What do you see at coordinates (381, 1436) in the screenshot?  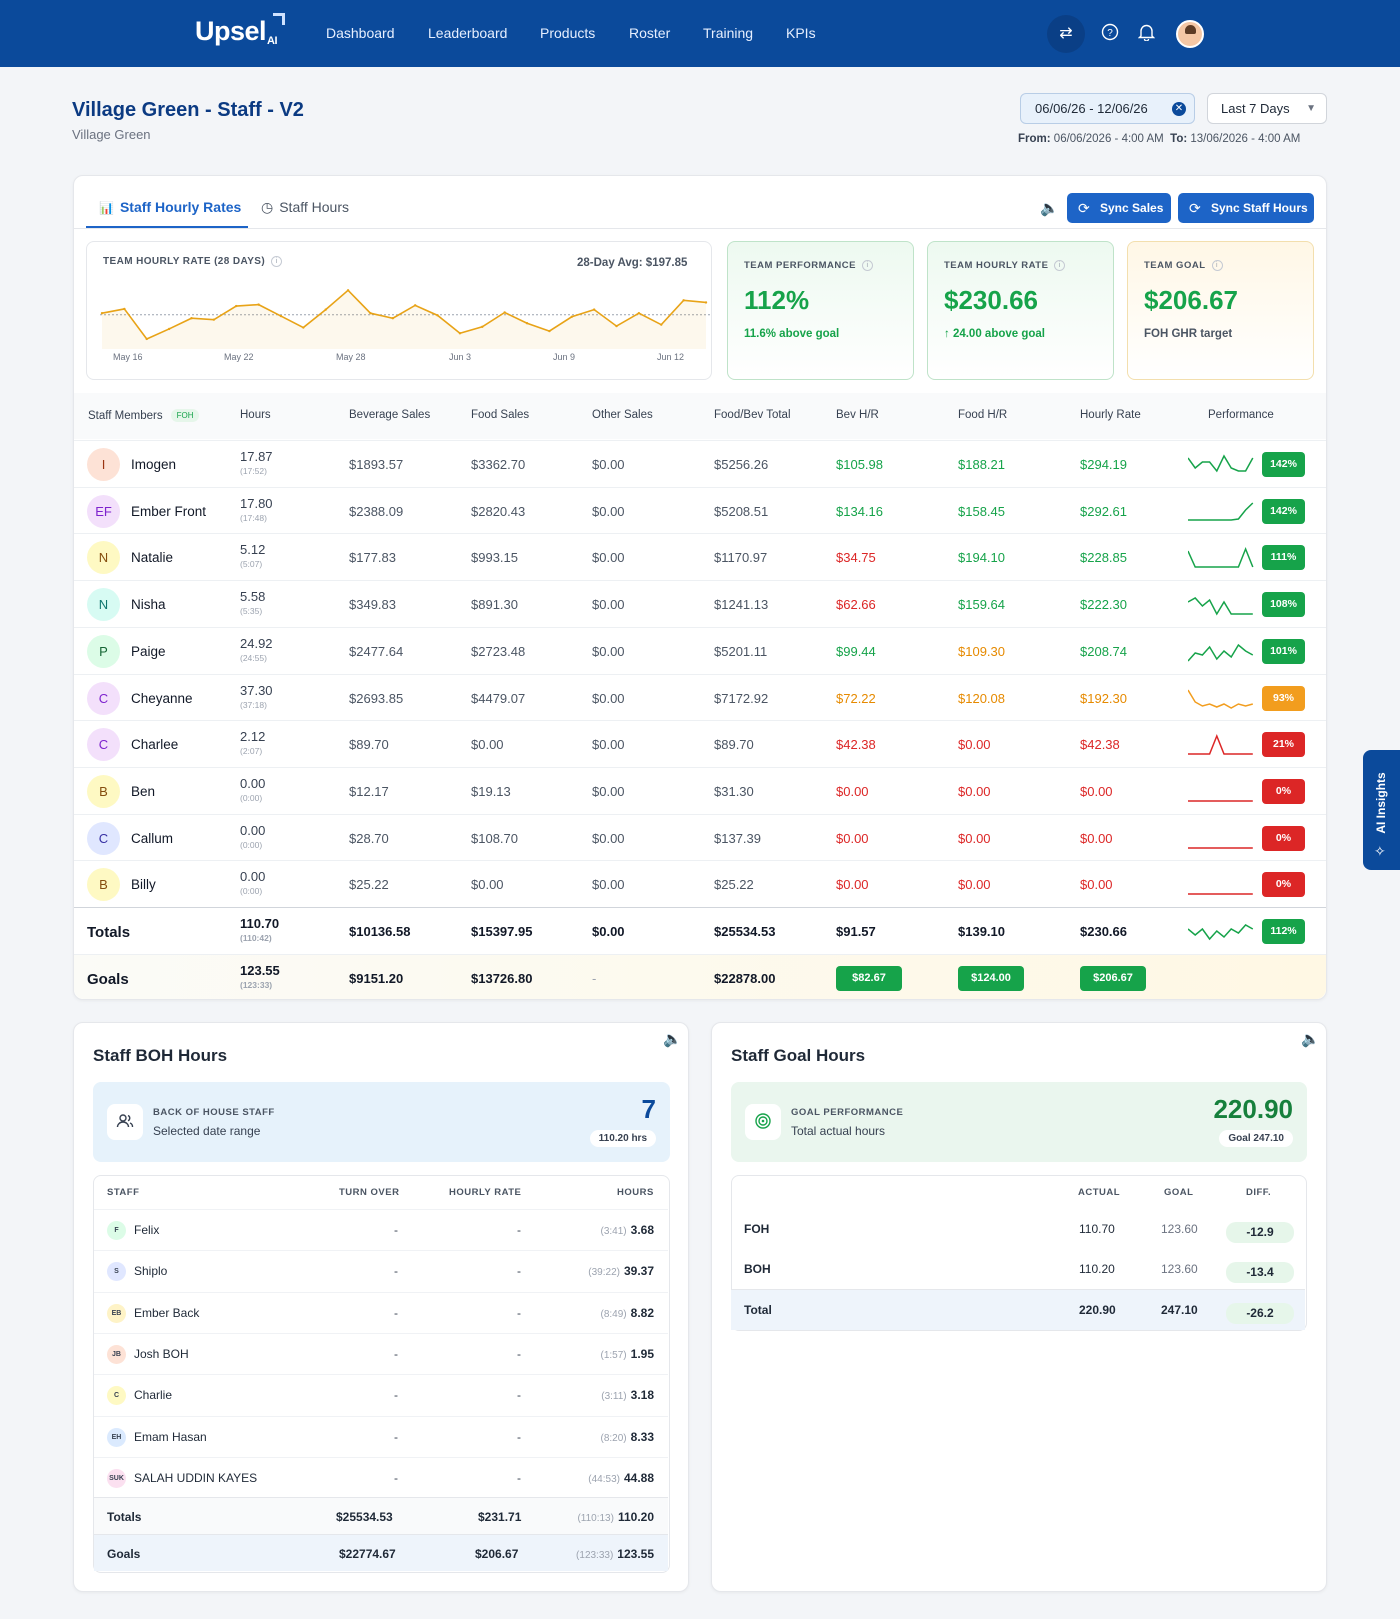 I see `boh-row: EH Emam Hasan - - (8:20) 8.33` at bounding box center [381, 1436].